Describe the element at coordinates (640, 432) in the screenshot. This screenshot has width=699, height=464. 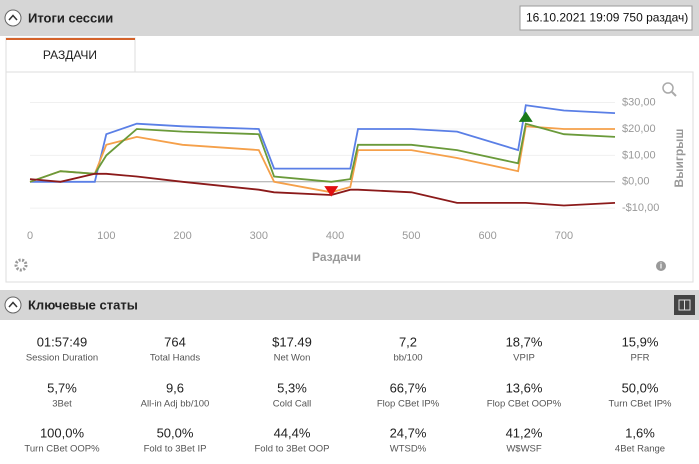
I see `stat-value: 1,6%` at that location.